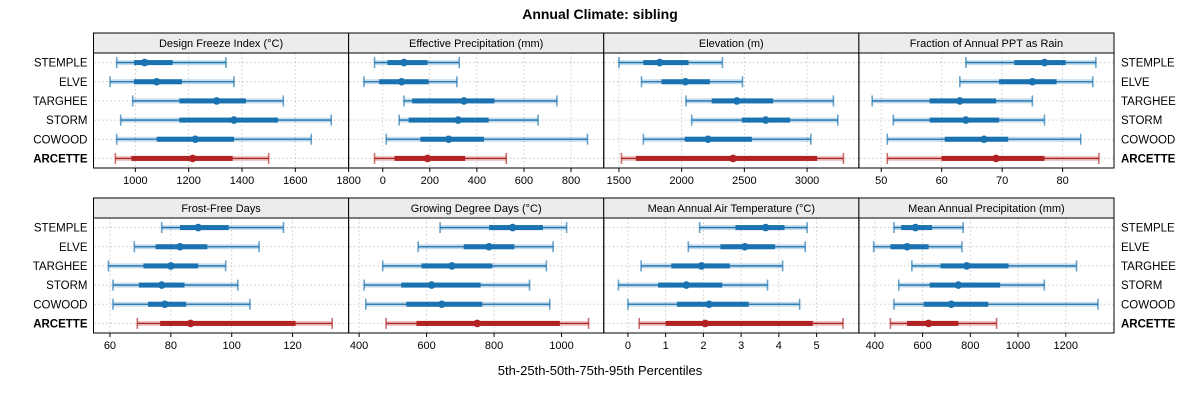 The image size is (1200, 400). Describe the element at coordinates (110, 346) in the screenshot. I see `axis-tick-label: 60` at that location.